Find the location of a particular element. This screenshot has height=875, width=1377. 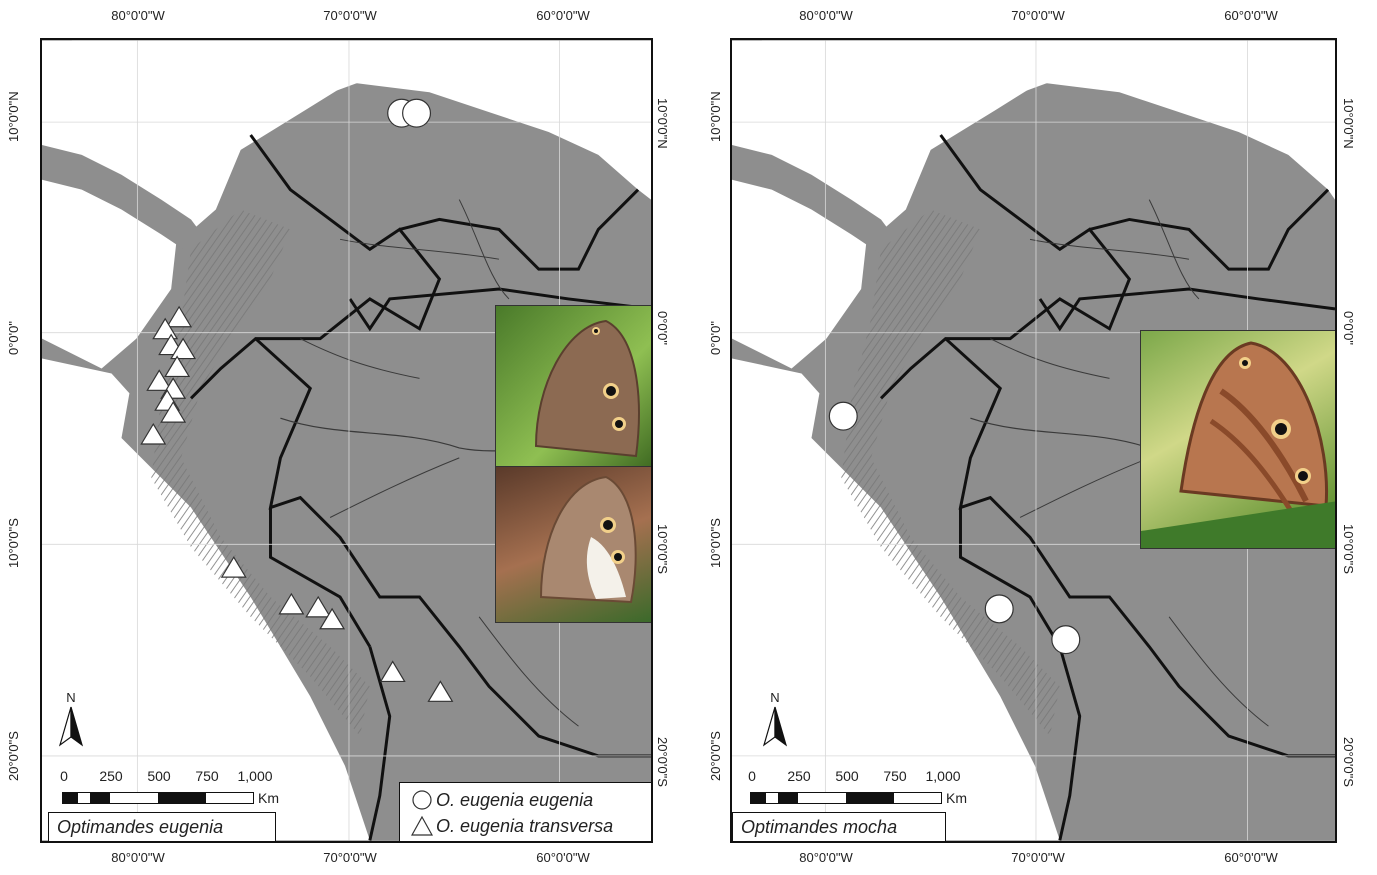

butterfly-photo-mocha is located at coordinates (1237, 439).